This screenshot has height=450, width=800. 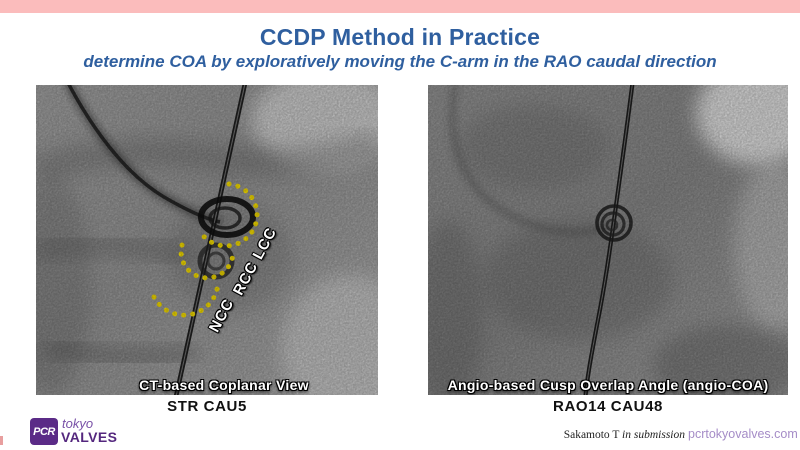 I want to click on credit-line: Sakamoto T in submission, so click(x=592, y=435).